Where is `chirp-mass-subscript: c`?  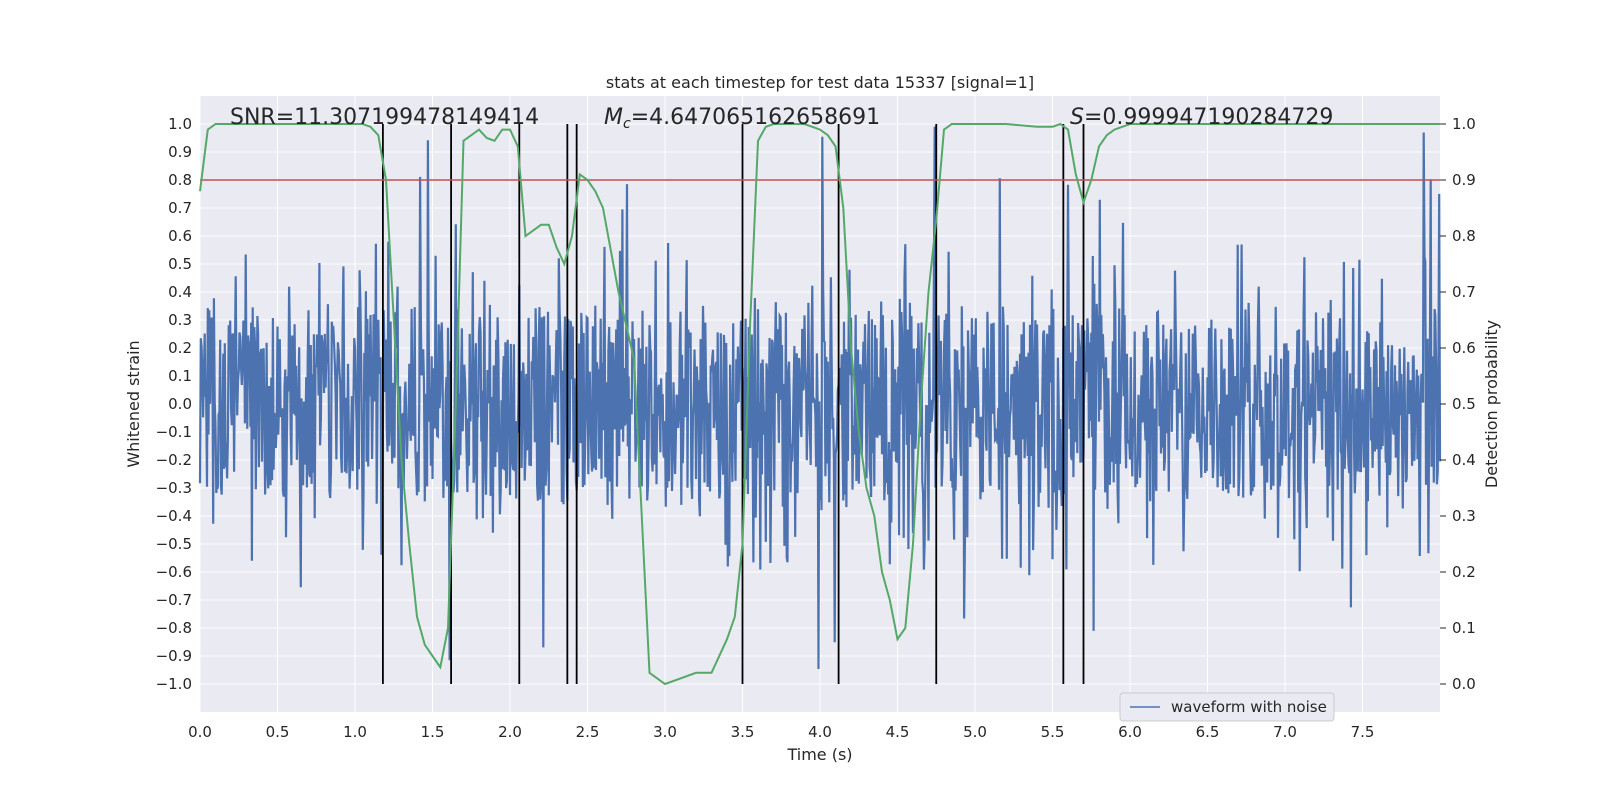 chirp-mass-subscript: c is located at coordinates (627, 124).